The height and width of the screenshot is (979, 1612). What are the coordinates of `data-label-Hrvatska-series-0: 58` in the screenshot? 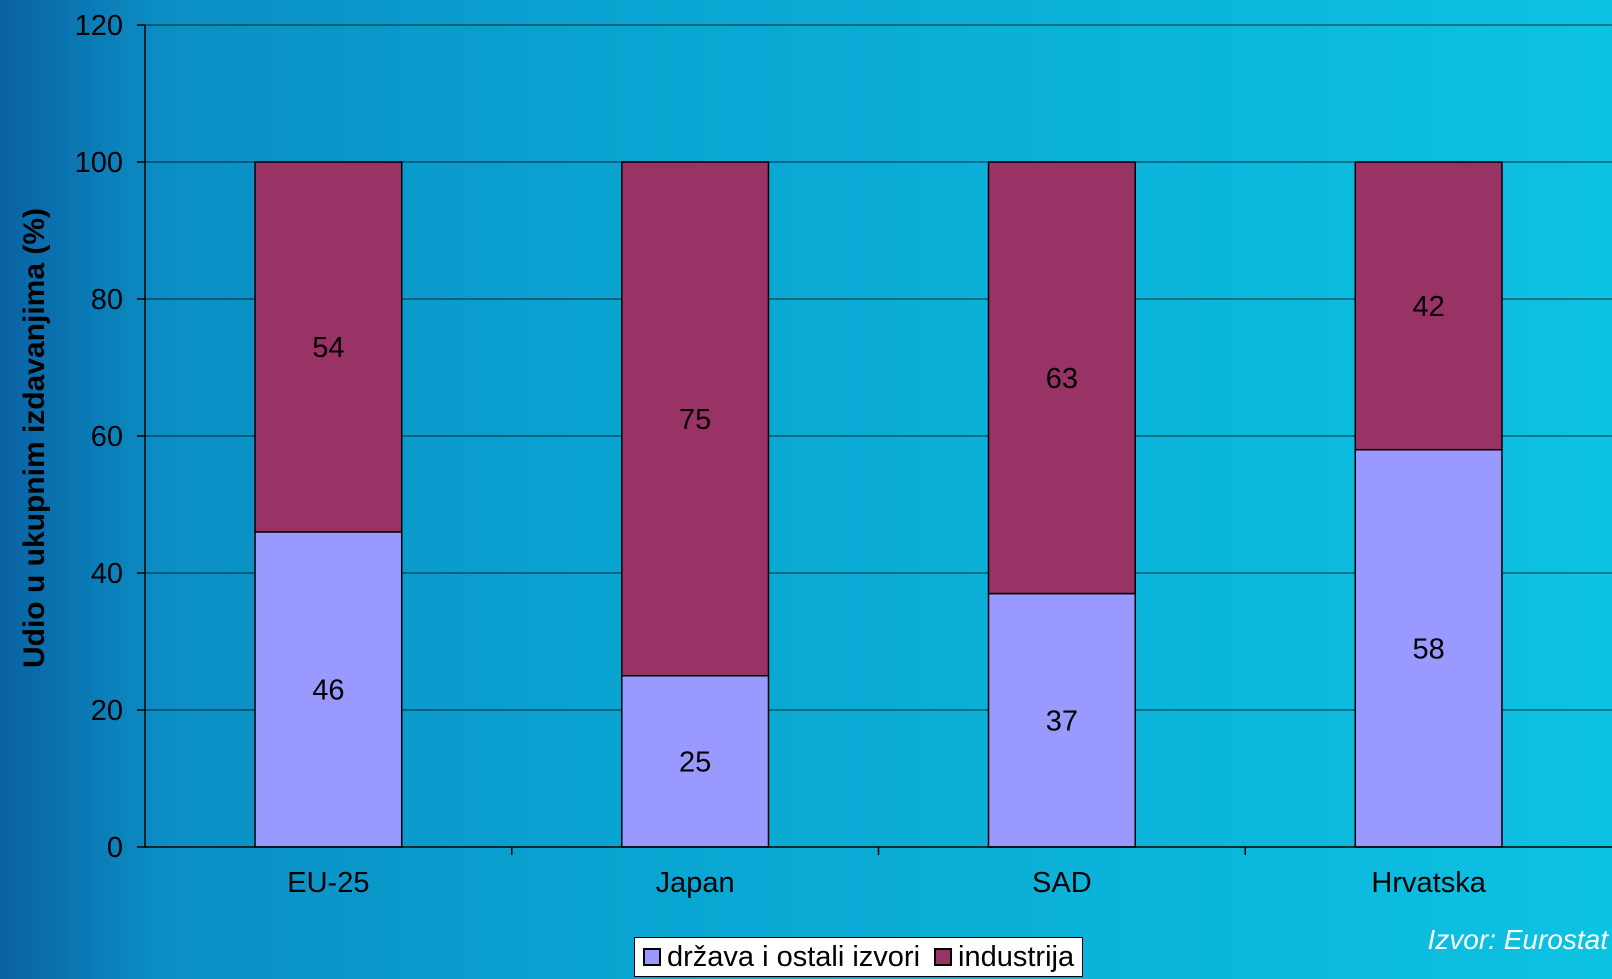 It's located at (1428, 649).